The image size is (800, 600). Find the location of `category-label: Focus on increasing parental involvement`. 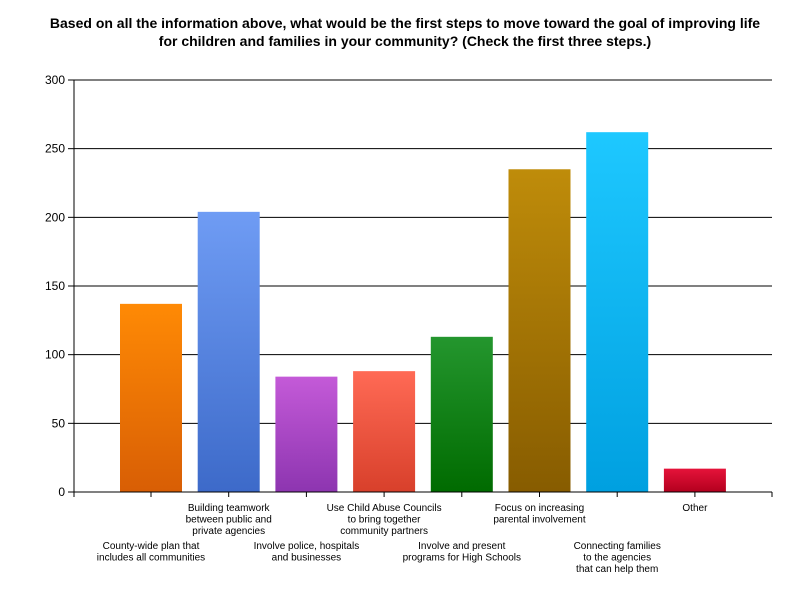

category-label: Focus on increasing parental involvement is located at coordinates (539, 514).